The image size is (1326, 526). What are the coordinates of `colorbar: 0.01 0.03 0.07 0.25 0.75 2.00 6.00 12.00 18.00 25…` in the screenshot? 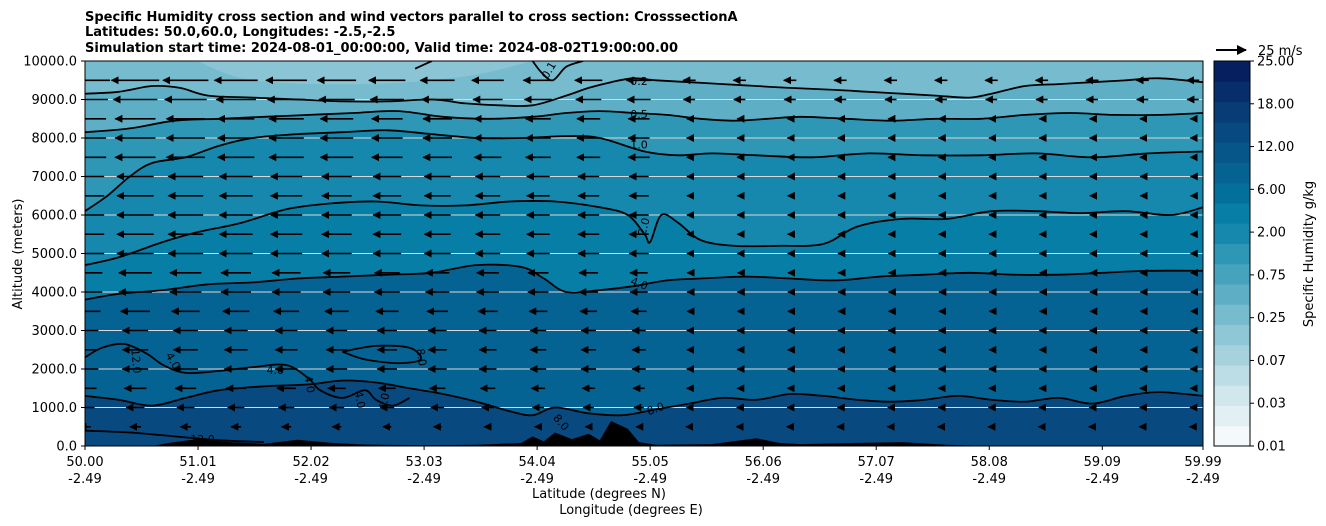 It's located at (1253, 255).